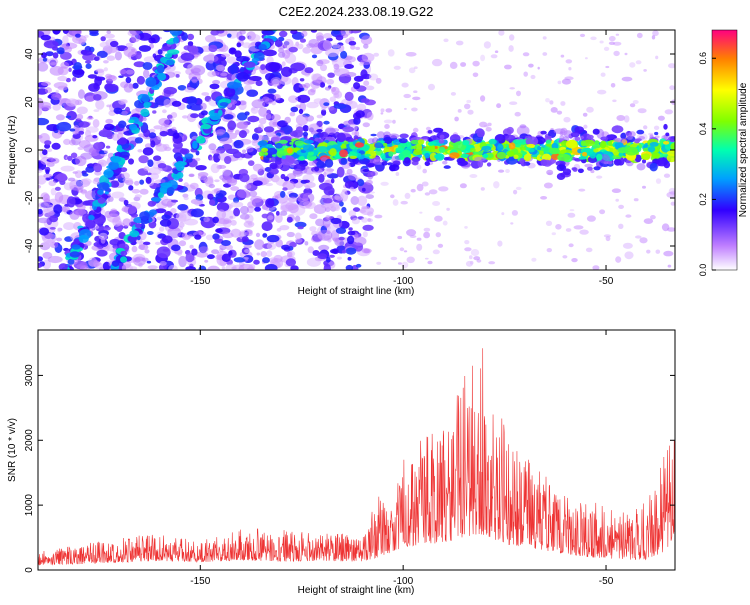  Describe the element at coordinates (29, 570) in the screenshot. I see `y-tick-label: 0` at that location.